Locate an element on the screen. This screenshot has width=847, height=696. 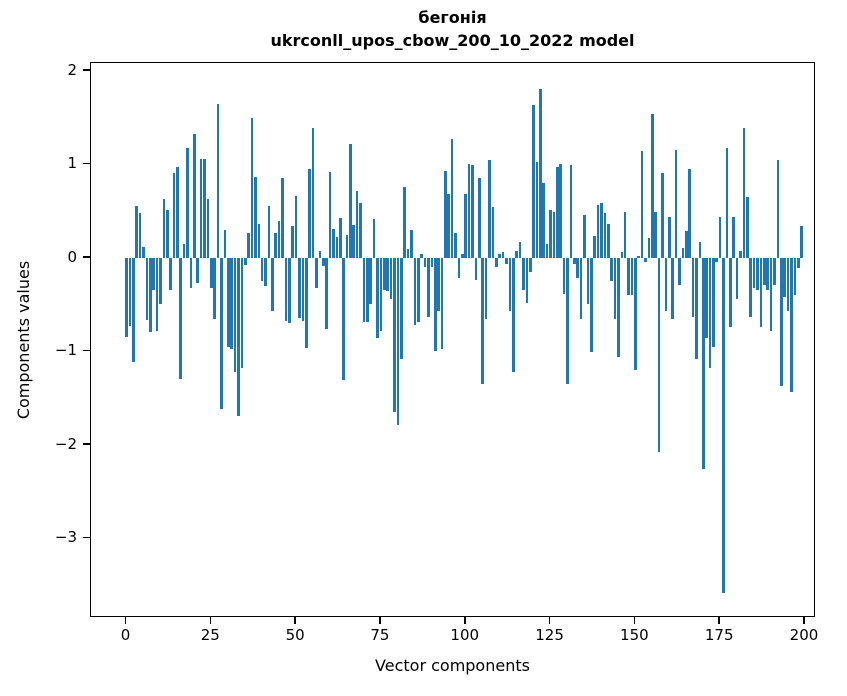
x-tick-label-125: 125 is located at coordinates (549, 635).